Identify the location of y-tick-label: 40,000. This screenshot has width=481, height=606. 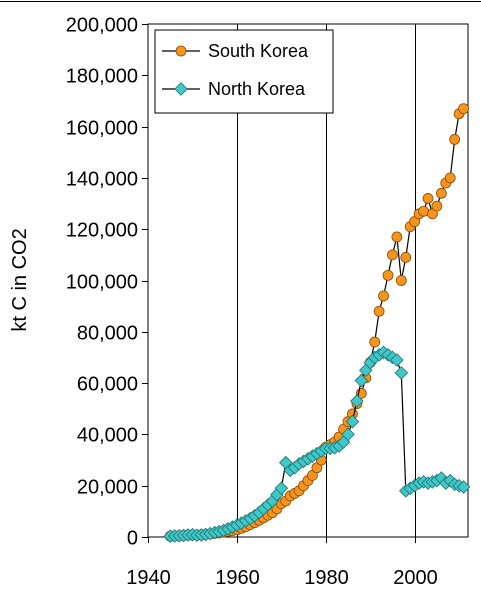
(107, 436).